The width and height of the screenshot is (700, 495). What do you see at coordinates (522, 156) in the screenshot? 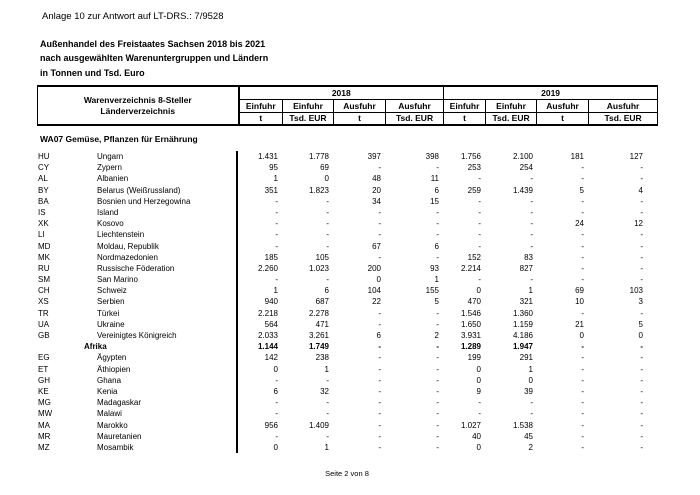
I see `value-cell: 2.100` at bounding box center [522, 156].